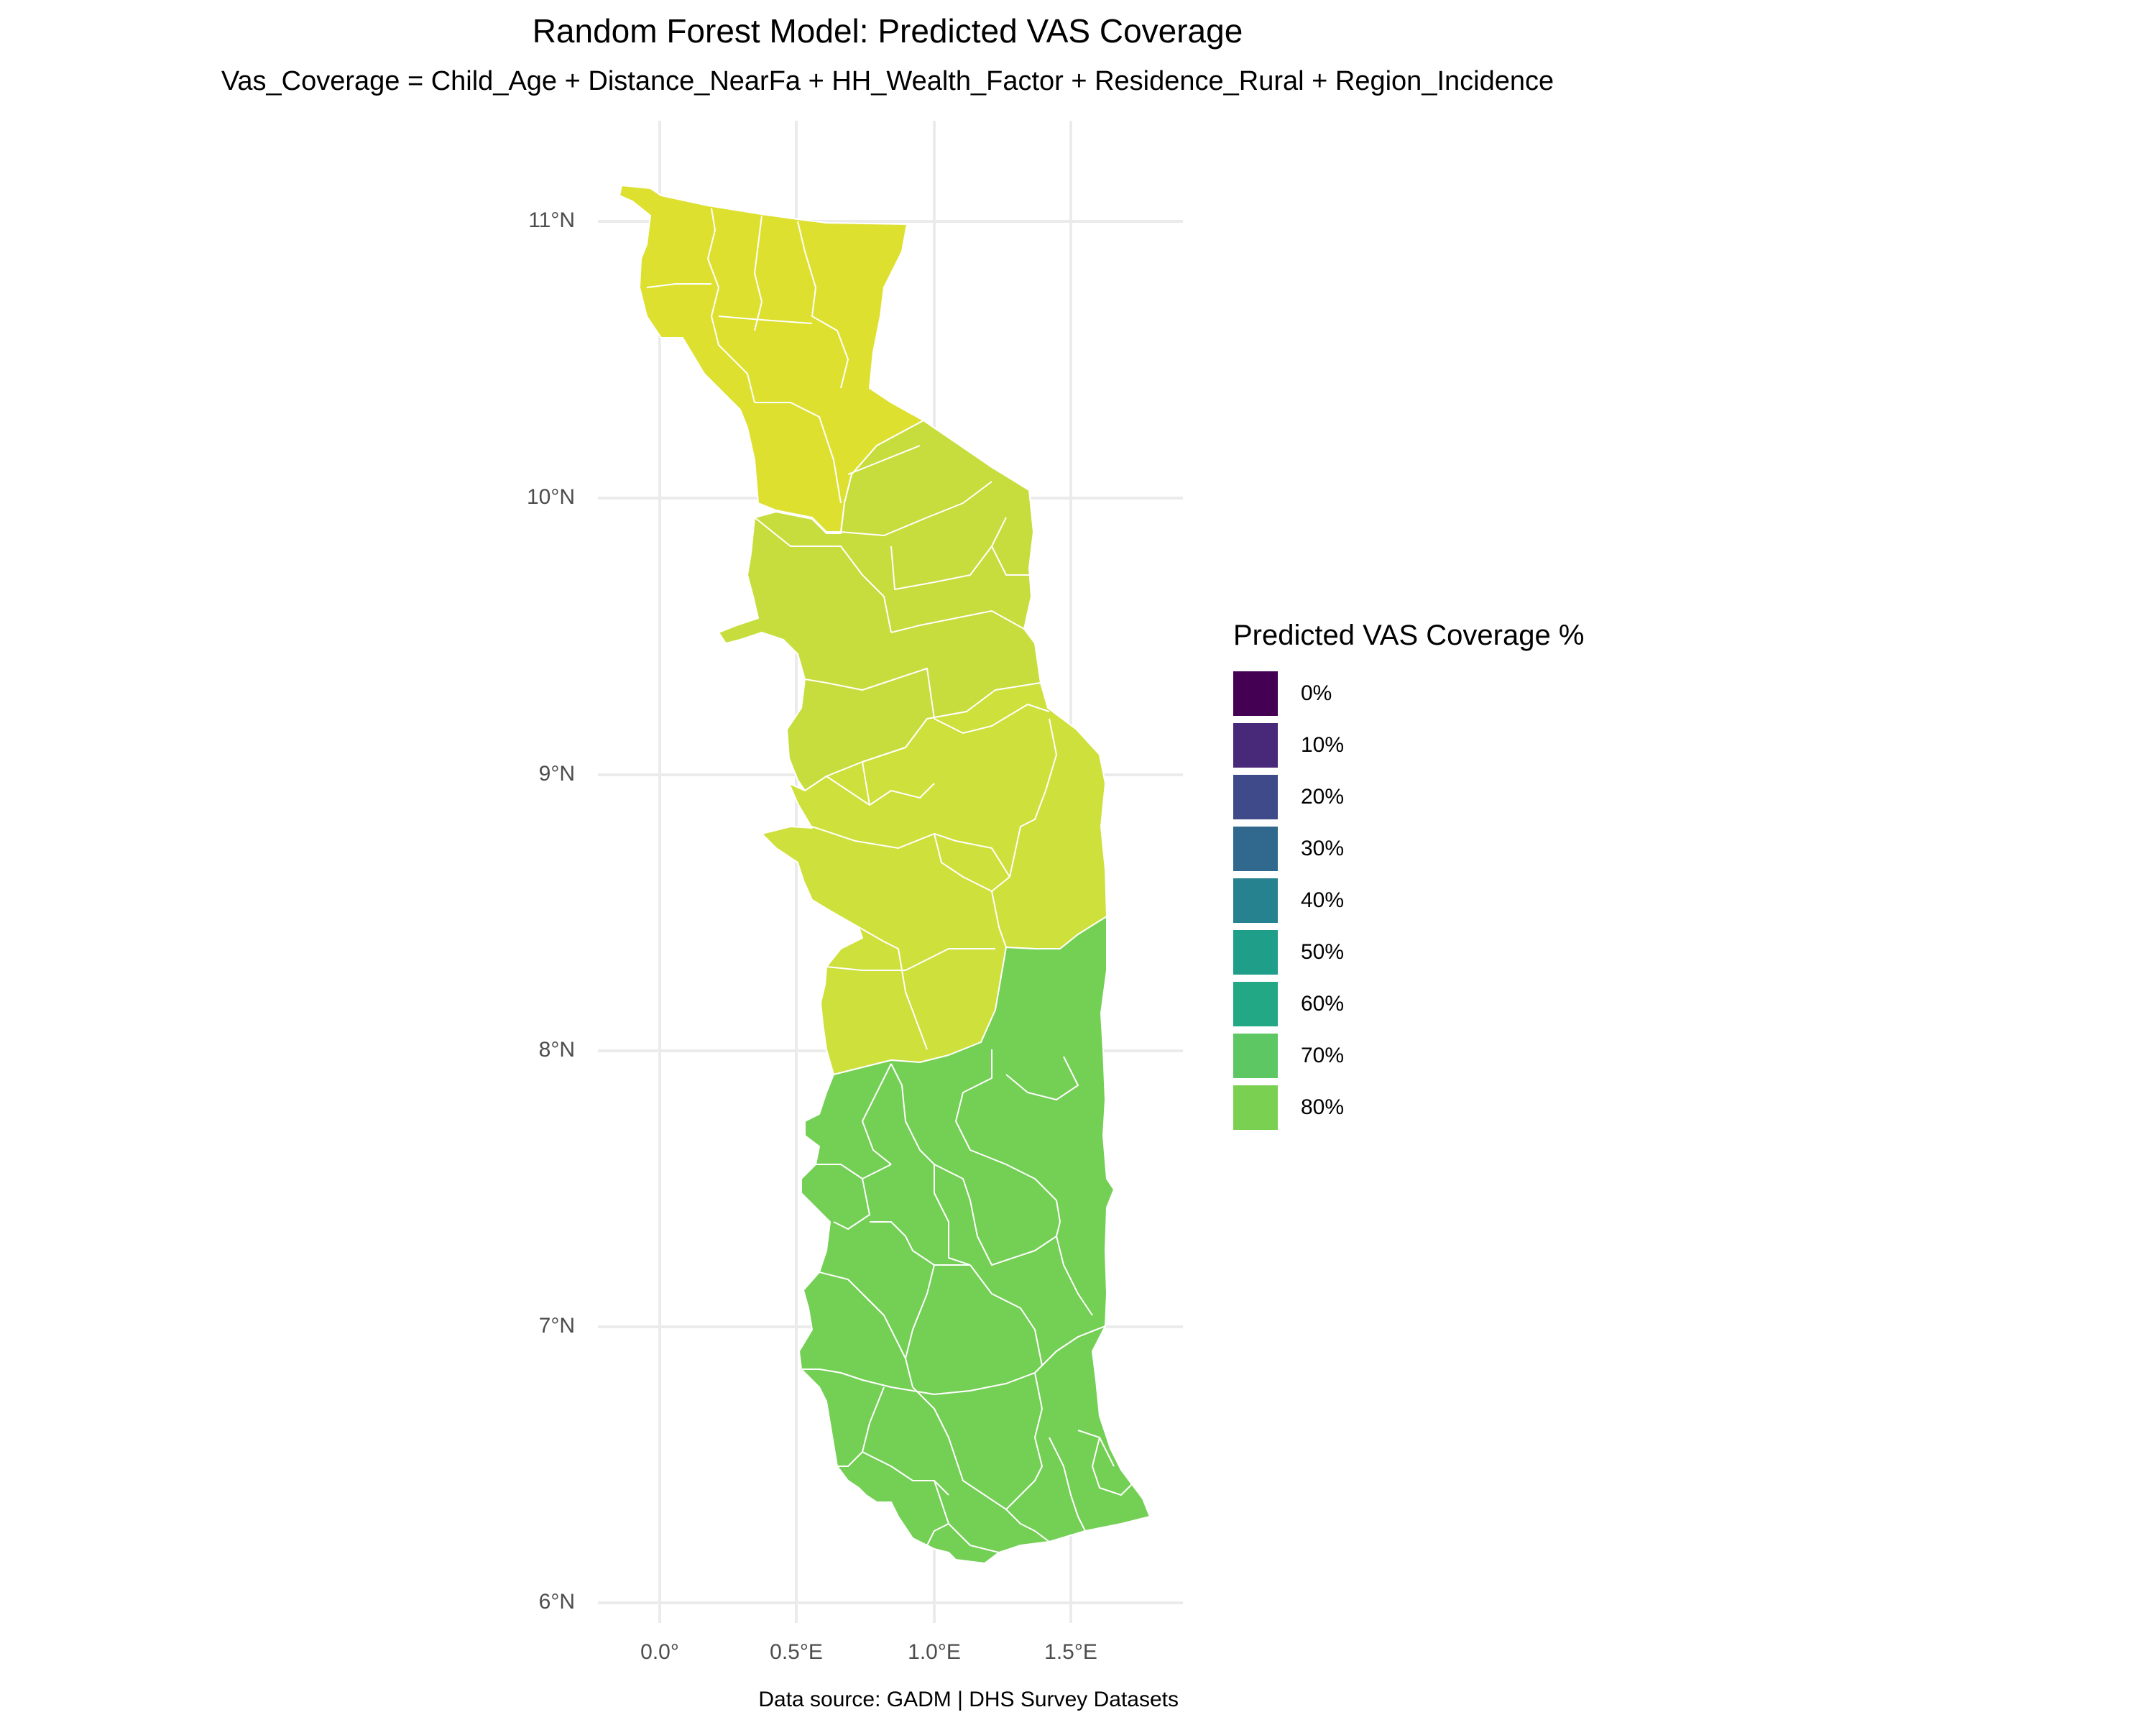  Describe the element at coordinates (1316, 693) in the screenshot. I see `legend-label: 0%` at that location.